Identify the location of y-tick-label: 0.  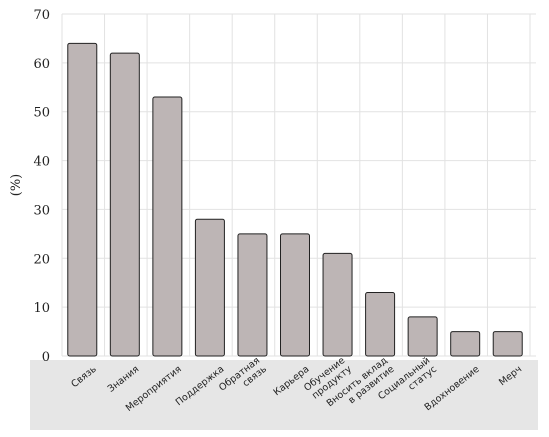
(46, 357).